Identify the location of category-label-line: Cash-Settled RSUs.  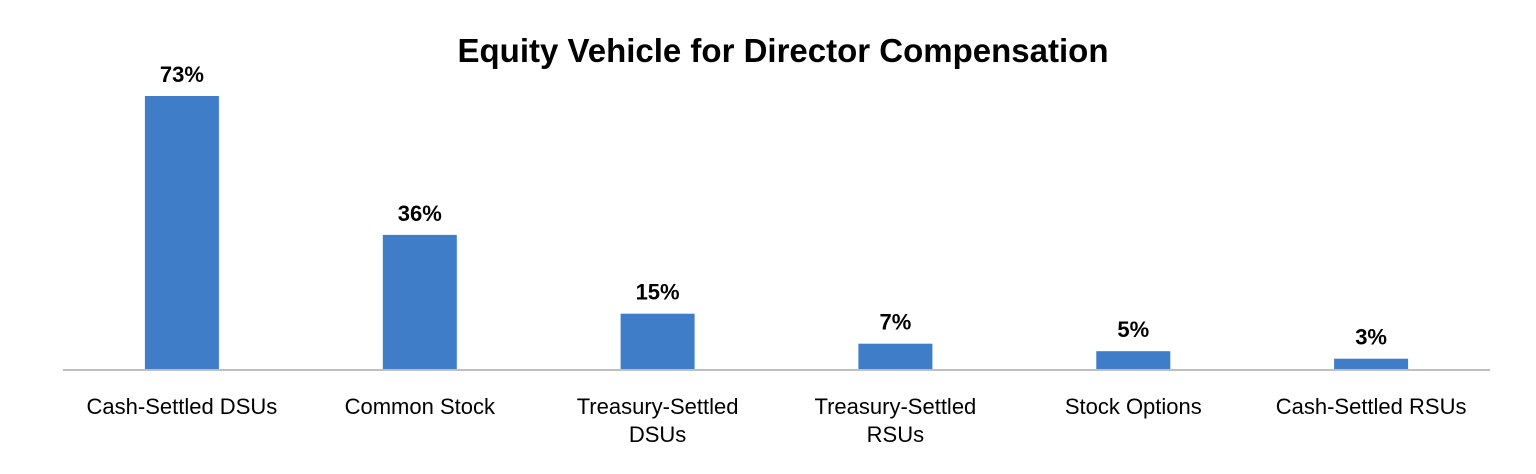
(1371, 406).